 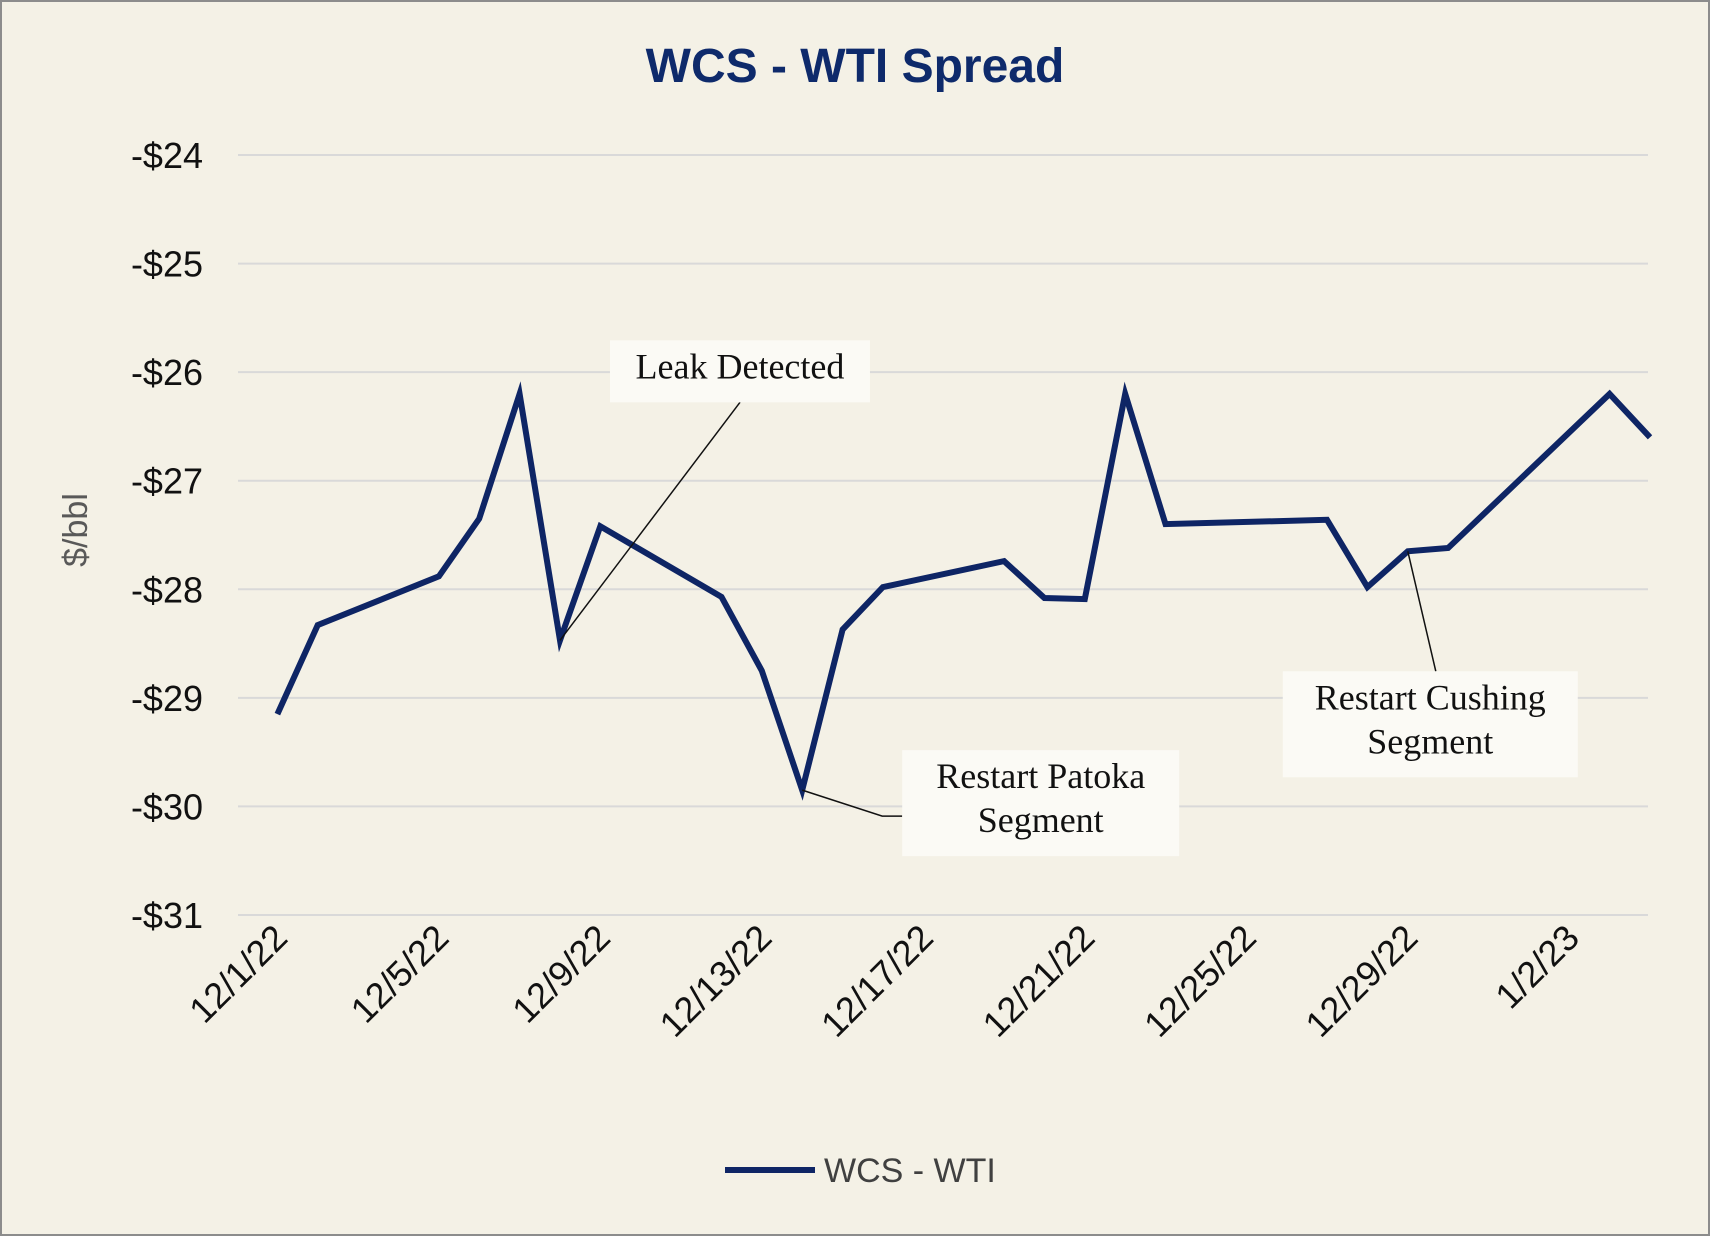 I want to click on legend-label-wcs-wti: WCS - WTI, so click(x=910, y=1171).